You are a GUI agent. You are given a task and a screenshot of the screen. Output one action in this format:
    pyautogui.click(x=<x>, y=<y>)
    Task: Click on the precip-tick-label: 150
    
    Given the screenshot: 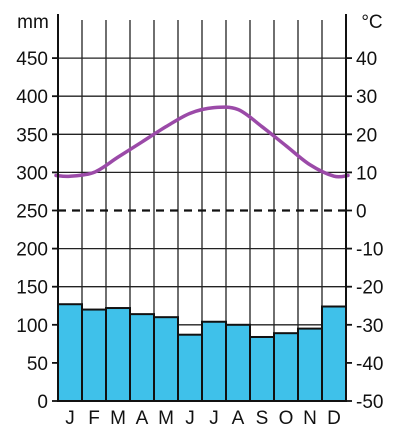 What is the action you would take?
    pyautogui.click(x=32, y=288)
    